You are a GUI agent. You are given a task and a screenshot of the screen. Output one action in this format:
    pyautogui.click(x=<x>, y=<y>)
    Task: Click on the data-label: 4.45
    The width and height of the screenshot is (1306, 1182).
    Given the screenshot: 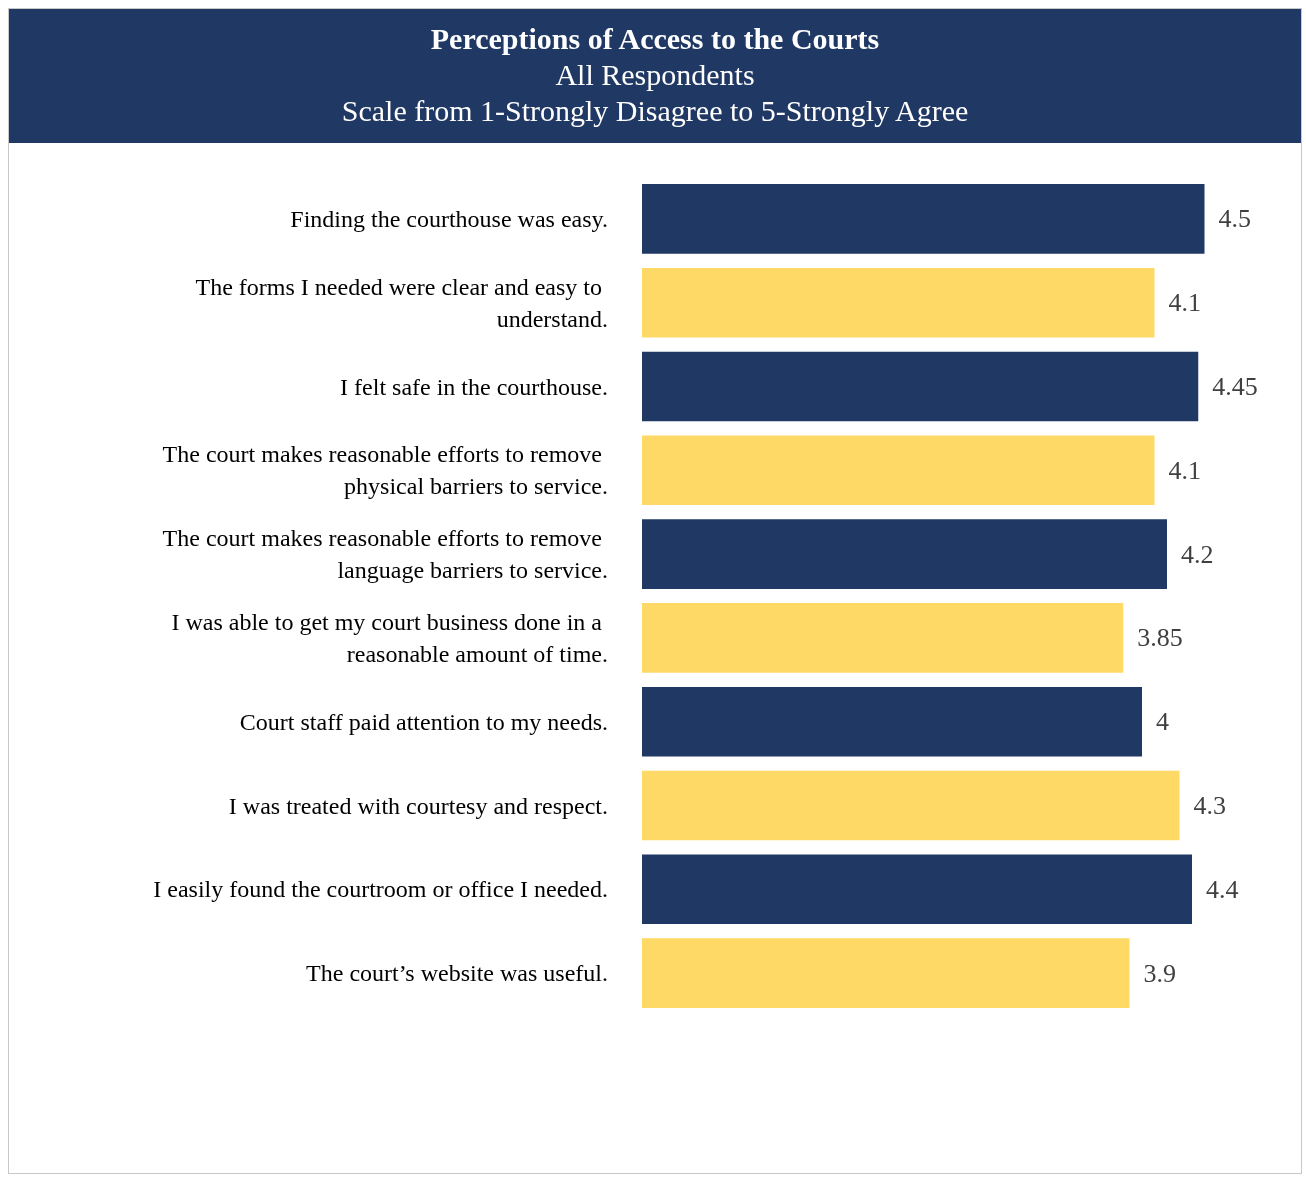 What is the action you would take?
    pyautogui.click(x=1235, y=386)
    